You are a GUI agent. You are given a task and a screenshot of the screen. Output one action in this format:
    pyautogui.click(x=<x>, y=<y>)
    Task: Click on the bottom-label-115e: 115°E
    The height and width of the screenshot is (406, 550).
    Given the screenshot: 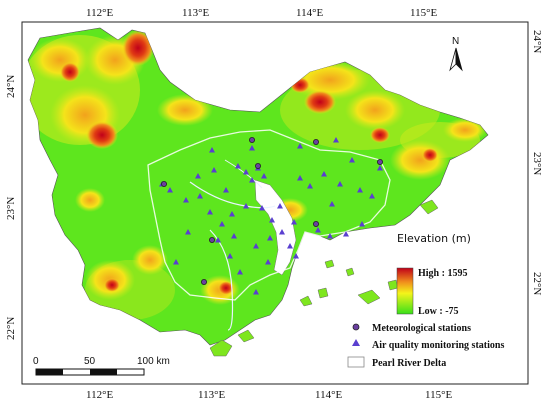 What is the action you would take?
    pyautogui.click(x=438, y=395)
    